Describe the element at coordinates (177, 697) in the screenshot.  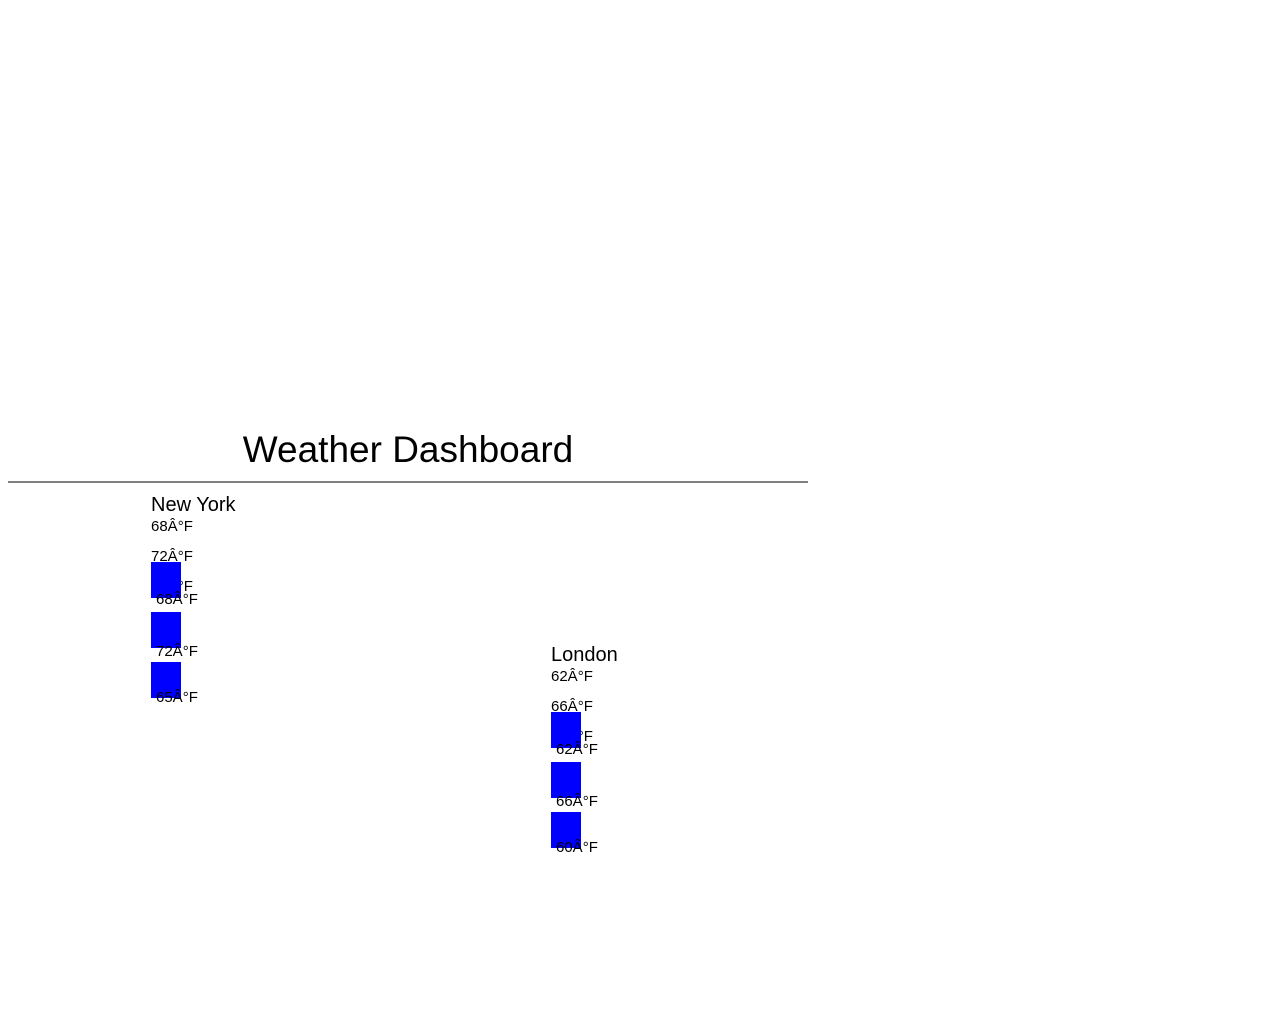
I see `bar-value-label: 65Â°F` at that location.